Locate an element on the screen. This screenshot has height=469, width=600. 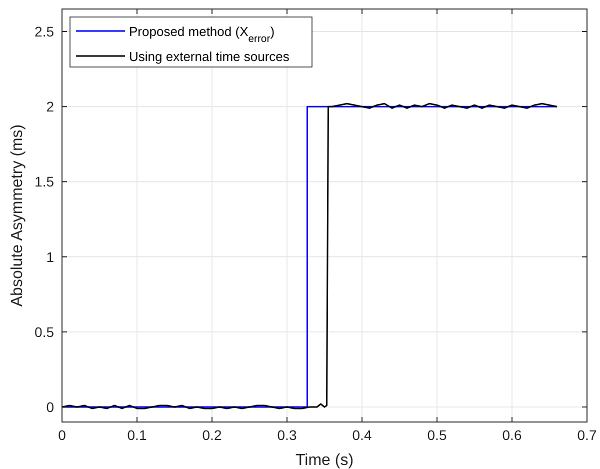
x-tick-label: 0.7 is located at coordinates (587, 435).